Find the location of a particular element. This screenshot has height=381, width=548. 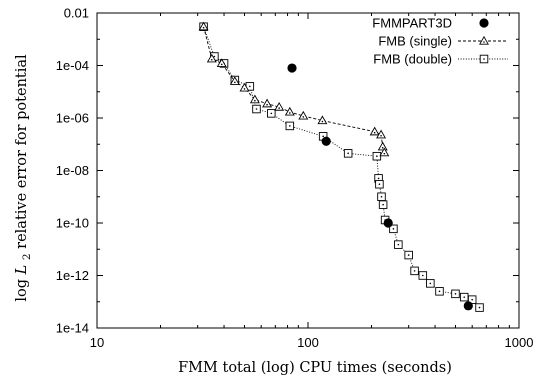

series-fmb-single is located at coordinates (294, 89).